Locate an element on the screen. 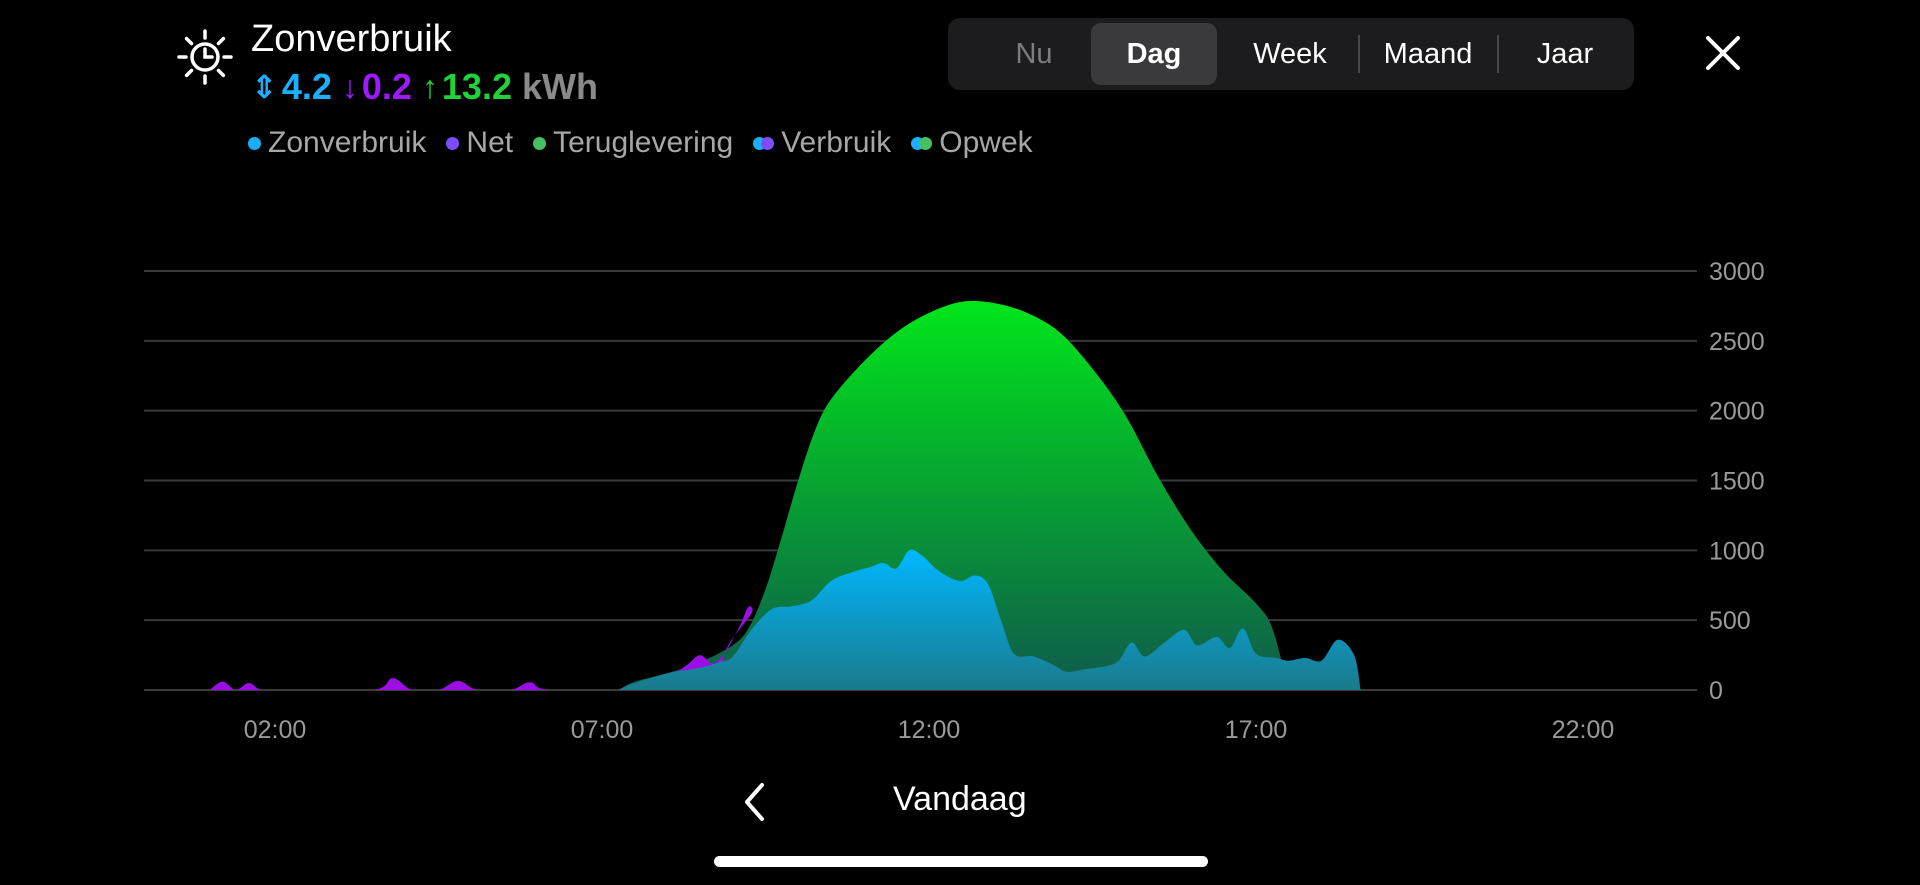 This screenshot has height=885, width=1920. y-tick-label: 2500 is located at coordinates (1737, 342).